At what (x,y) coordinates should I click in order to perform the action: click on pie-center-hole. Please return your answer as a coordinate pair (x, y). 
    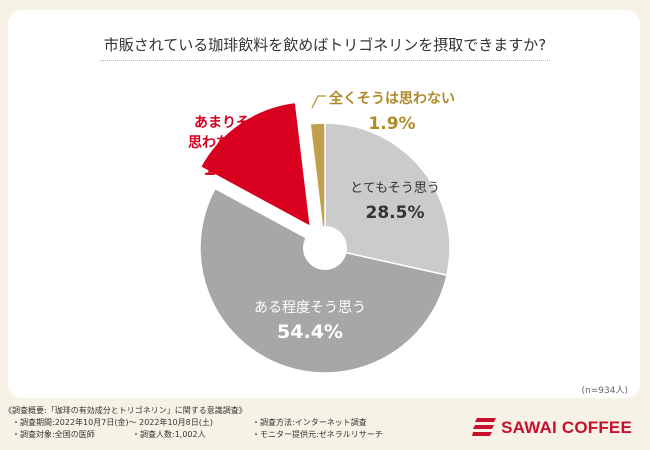
    Looking at the image, I should click on (325, 248).